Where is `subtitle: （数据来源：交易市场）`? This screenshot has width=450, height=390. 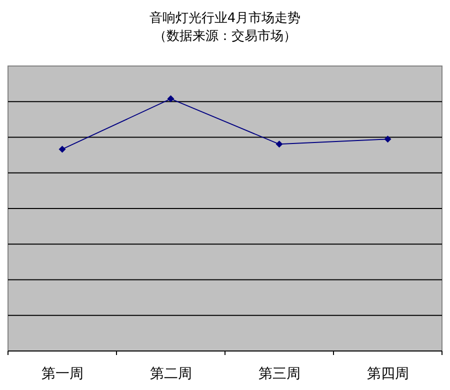
subtitle: （数据来源：交易市场） is located at coordinates (225, 36).